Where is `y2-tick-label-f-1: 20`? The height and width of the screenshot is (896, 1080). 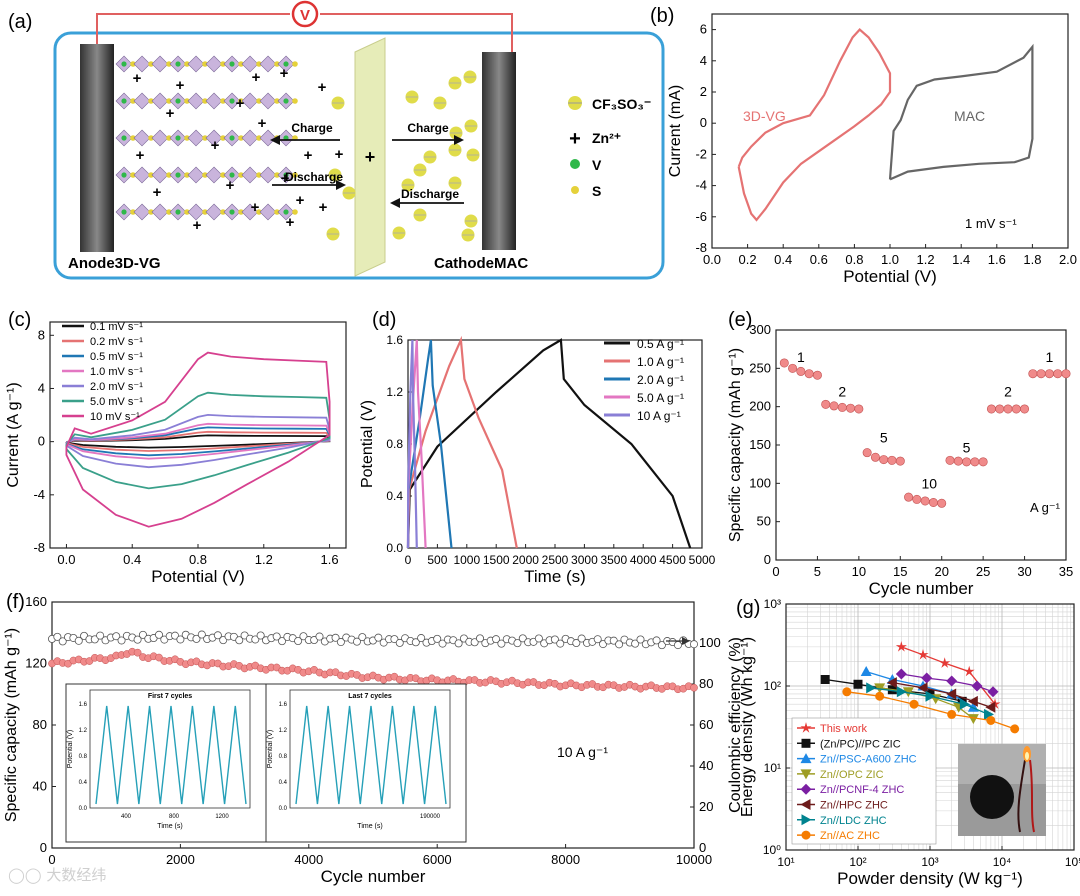 y2-tick-label-f-1: 20 is located at coordinates (706, 806).